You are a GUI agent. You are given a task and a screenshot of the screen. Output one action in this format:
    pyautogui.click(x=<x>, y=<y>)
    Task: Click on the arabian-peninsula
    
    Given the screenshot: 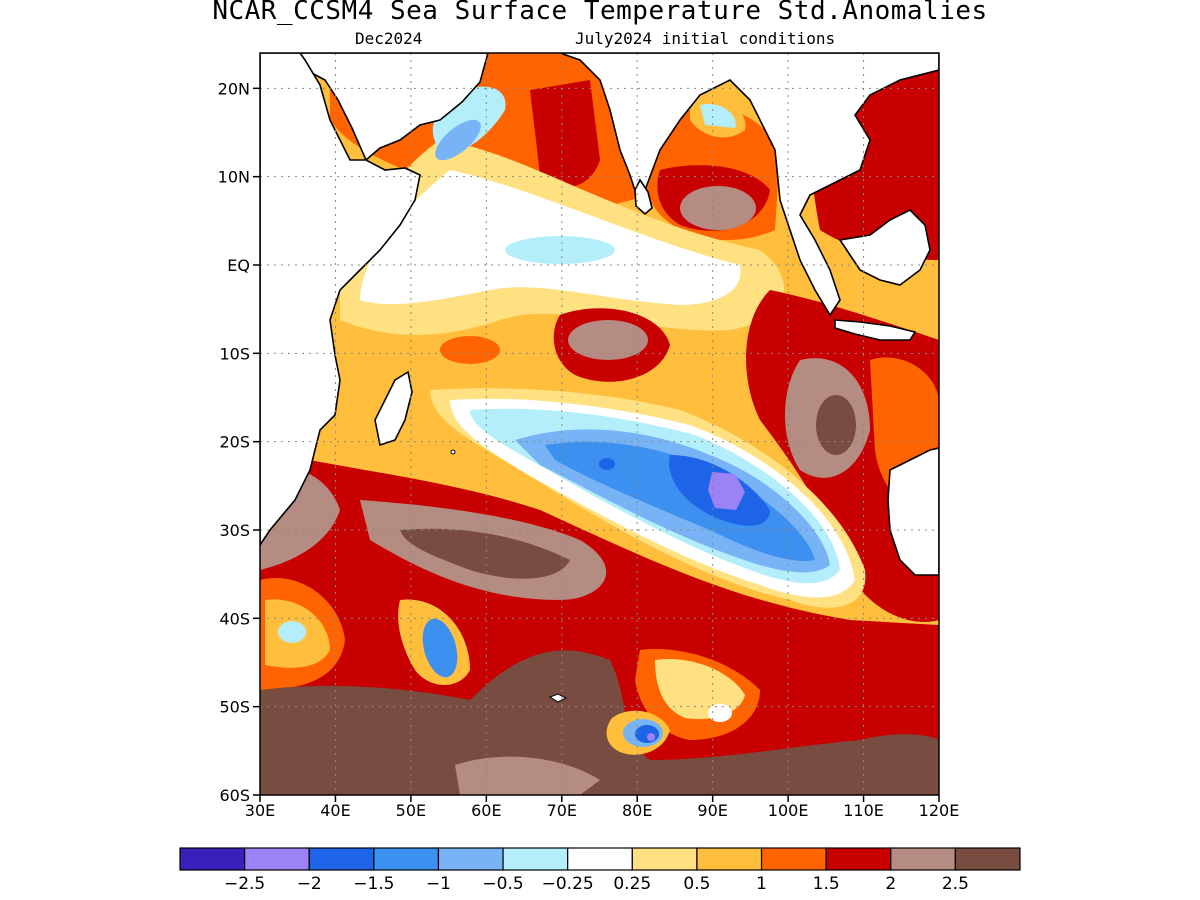 What is the action you would take?
    pyautogui.click(x=374, y=107)
    